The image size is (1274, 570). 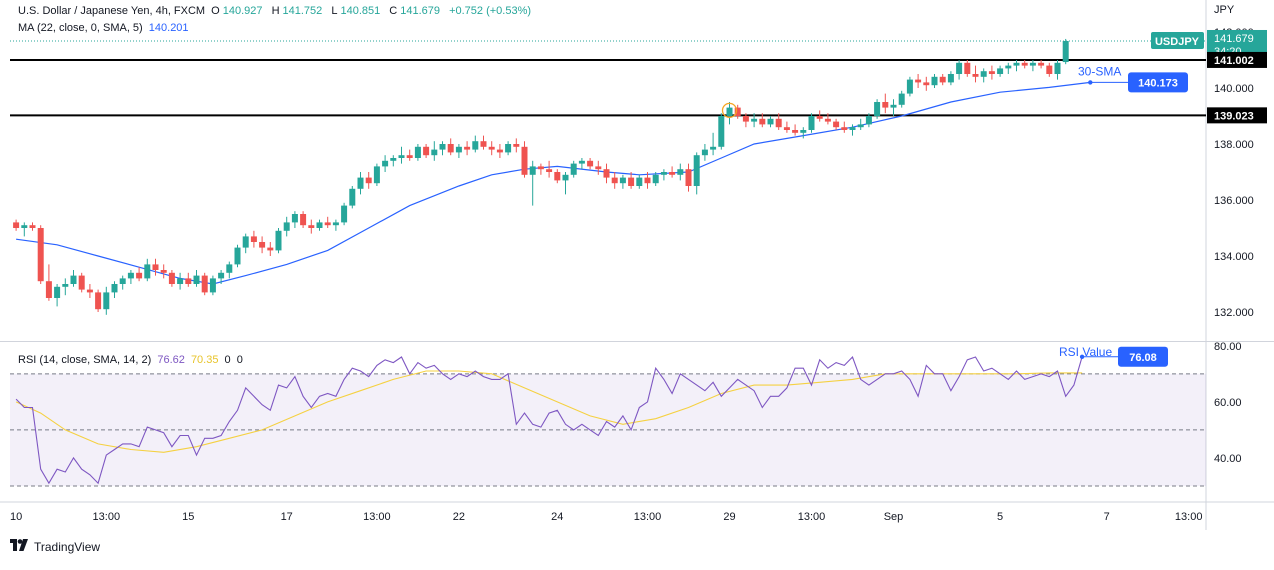 What do you see at coordinates (1234, 145) in the screenshot?
I see `price-tick-label: 138.000` at bounding box center [1234, 145].